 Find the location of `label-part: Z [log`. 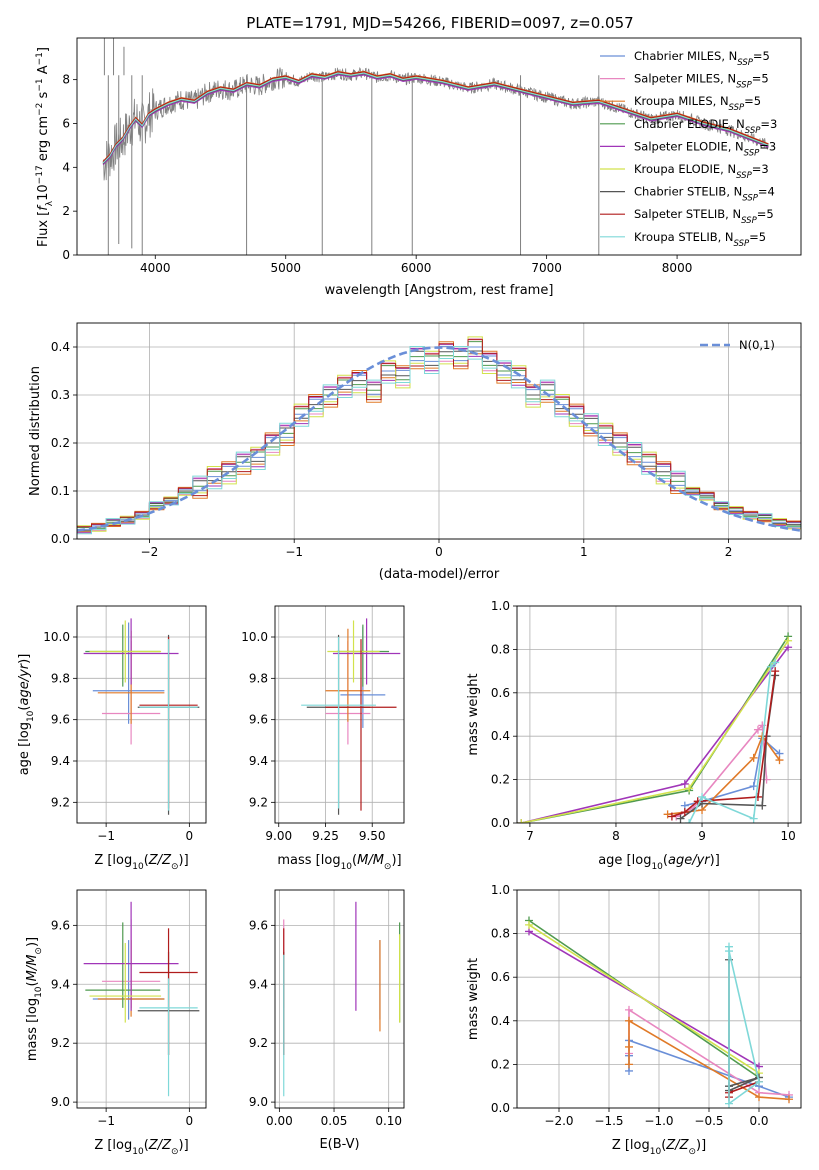

label-part: Z [log is located at coordinates (631, 1145).